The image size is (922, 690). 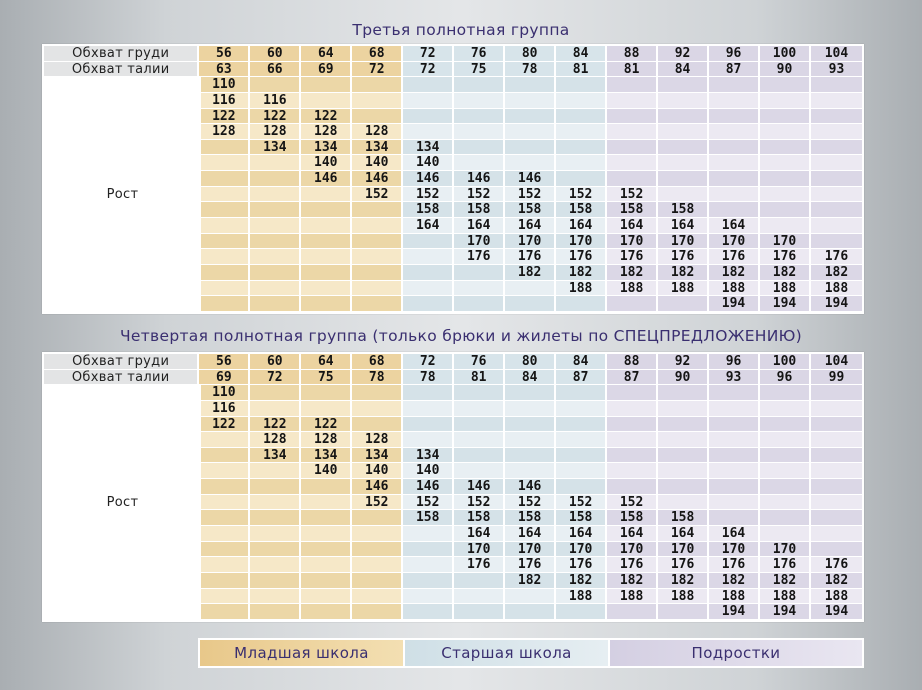 What do you see at coordinates (302, 653) in the screenshot?
I see `legend-junior-school: Младшая школа` at bounding box center [302, 653].